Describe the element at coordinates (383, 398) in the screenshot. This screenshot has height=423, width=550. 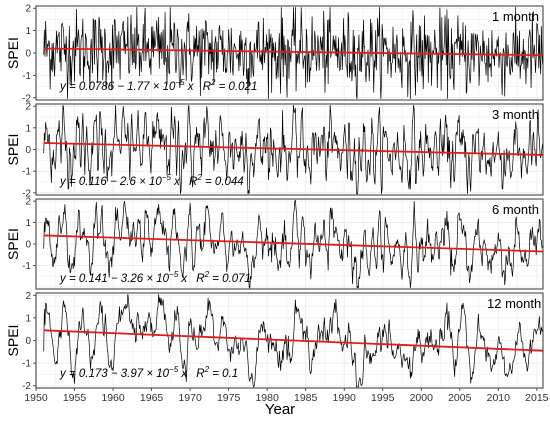
I see `x-tick-label: 1995` at that location.